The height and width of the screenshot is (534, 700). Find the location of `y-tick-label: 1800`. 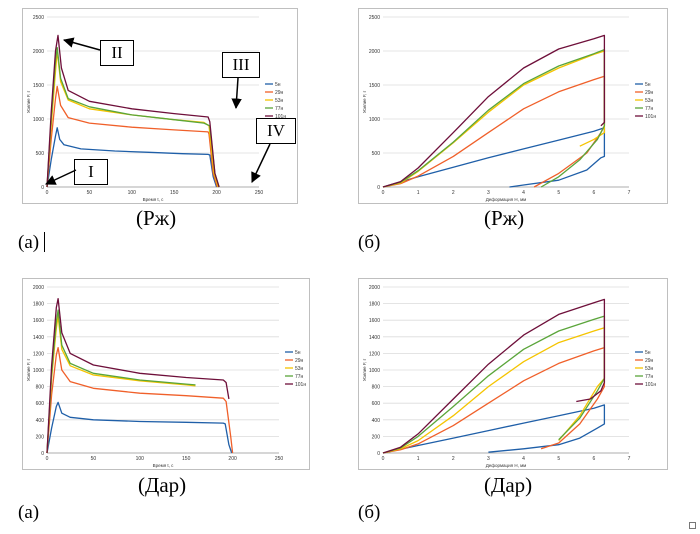

y-tick-label: 1800 is located at coordinates (38, 305).